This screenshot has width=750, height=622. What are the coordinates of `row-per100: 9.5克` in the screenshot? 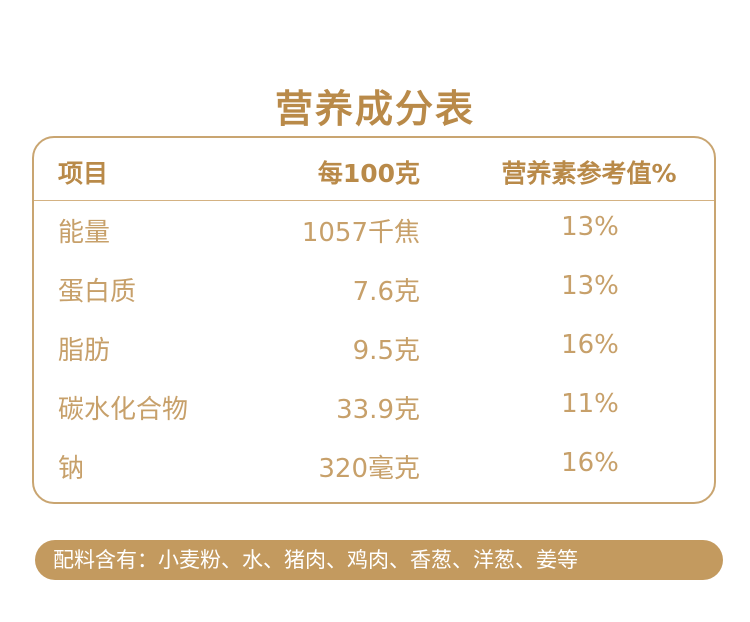 It's located at (386, 351).